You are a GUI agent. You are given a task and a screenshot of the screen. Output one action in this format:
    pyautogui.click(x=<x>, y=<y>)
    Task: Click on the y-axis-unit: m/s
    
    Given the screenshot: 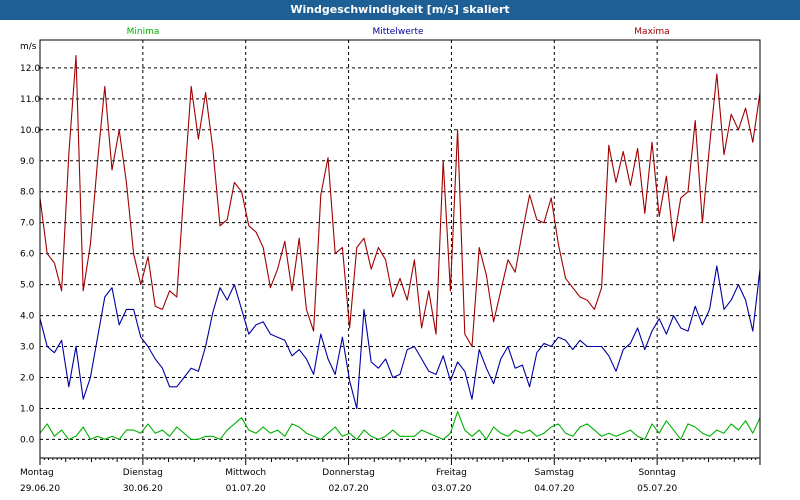 What is the action you would take?
    pyautogui.click(x=28, y=47)
    